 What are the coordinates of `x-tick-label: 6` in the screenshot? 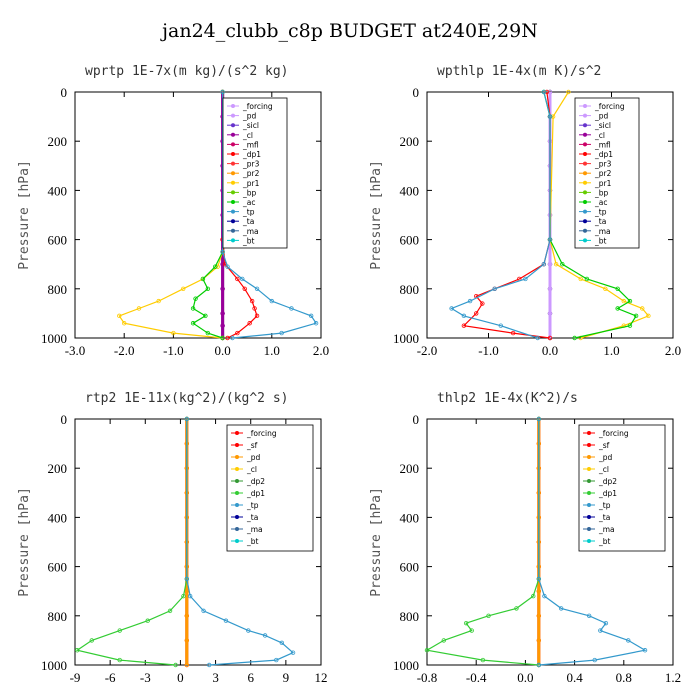 It's located at (250, 677).